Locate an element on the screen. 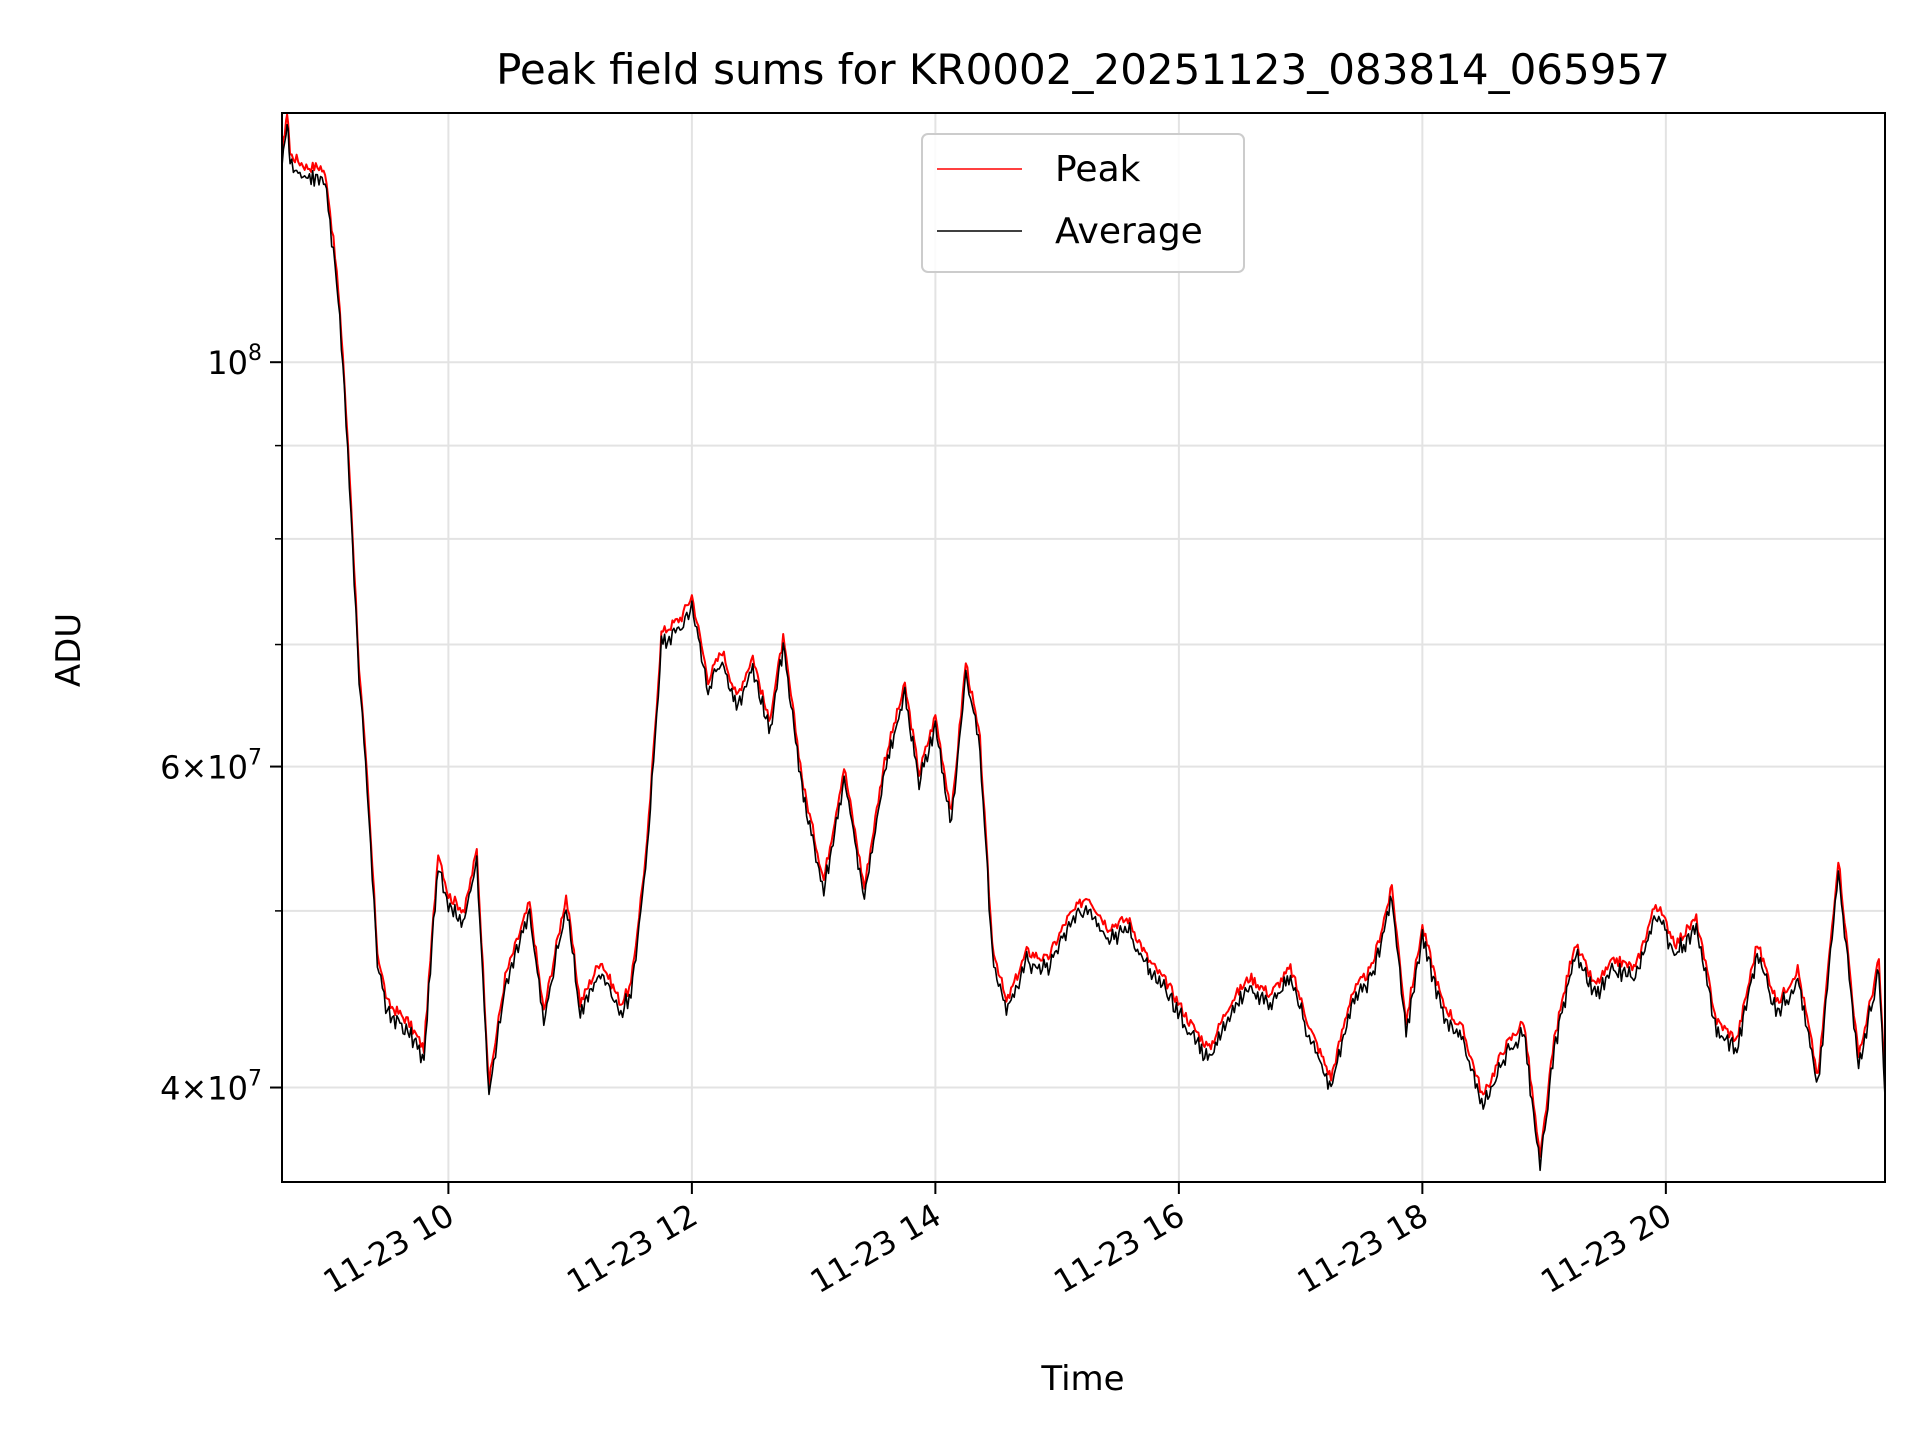  legend-label-peak: Peak is located at coordinates (1098, 169).